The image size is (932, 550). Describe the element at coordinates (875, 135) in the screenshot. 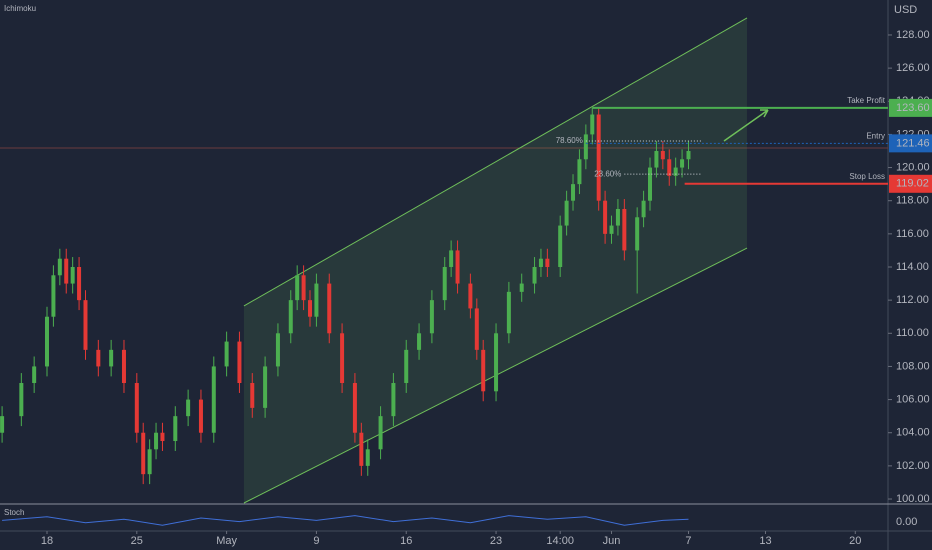

I see `level-name: Entry` at that location.